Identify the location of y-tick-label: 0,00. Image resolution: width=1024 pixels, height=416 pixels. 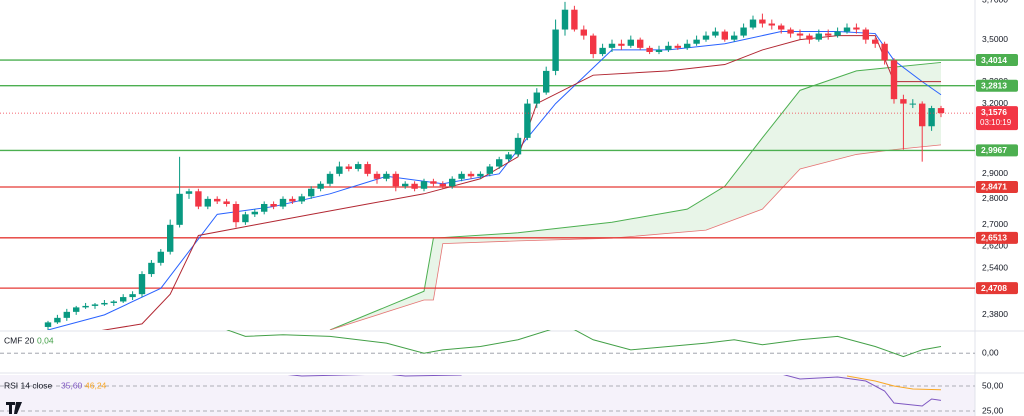
(990, 352).